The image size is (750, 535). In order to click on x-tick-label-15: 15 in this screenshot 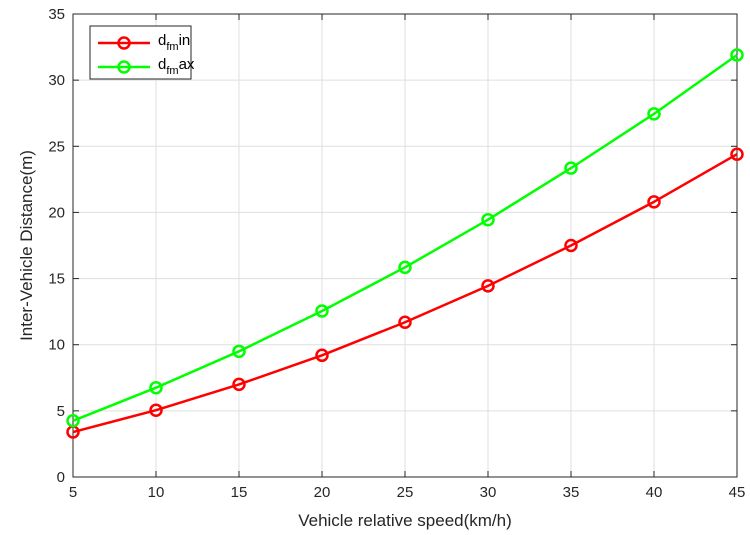, I will do `click(239, 492)`.